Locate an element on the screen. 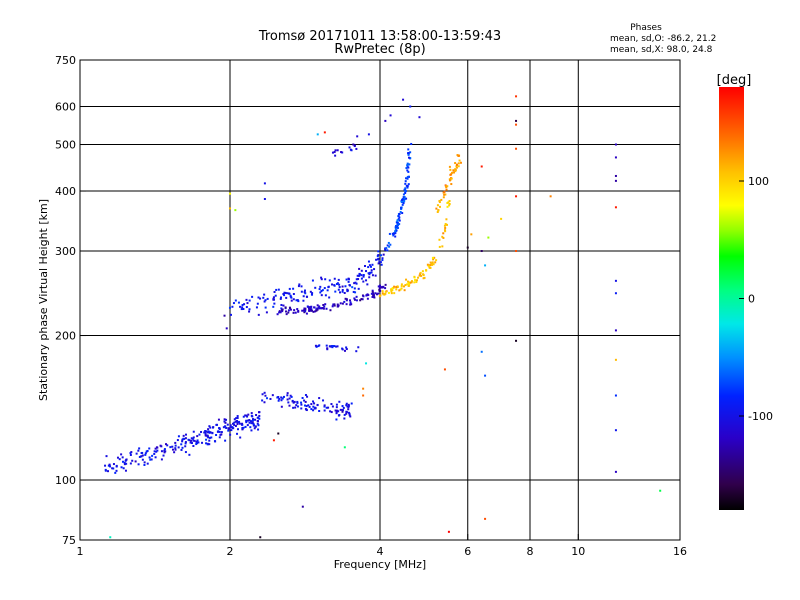  phases-o-stats: mean, sd,O: -86.2, 21.2 is located at coordinates (663, 39).